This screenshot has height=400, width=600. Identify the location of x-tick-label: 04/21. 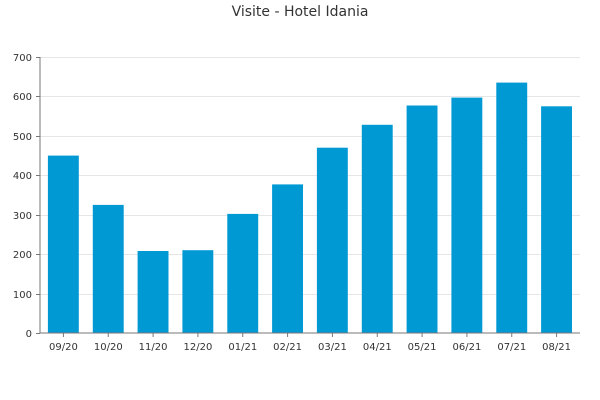
(377, 347).